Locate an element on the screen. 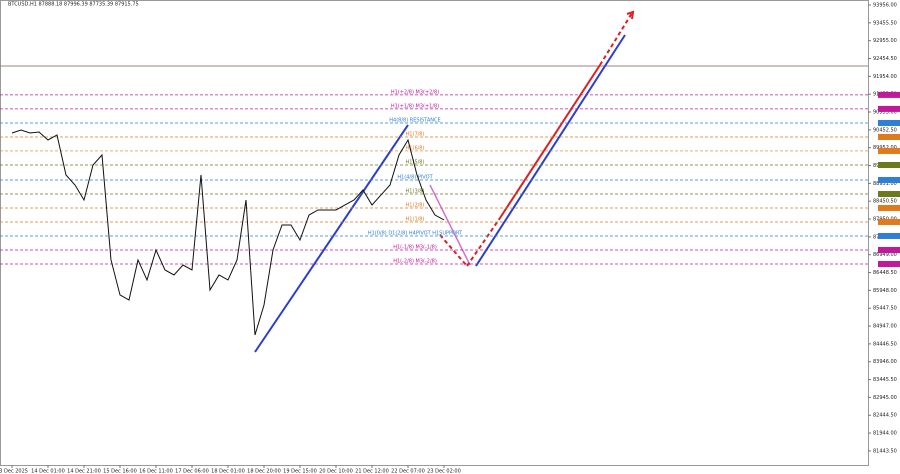  level-label: H1(6/8) is located at coordinates (415, 148).